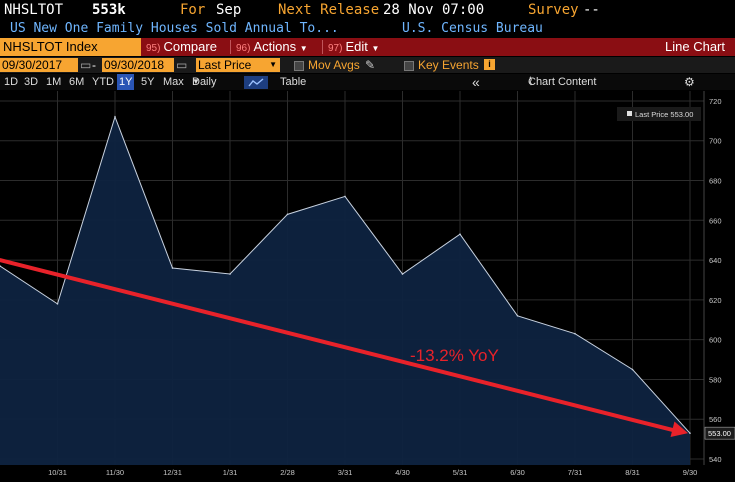  I want to click on next-release-value: 28 Nov 07:00, so click(434, 10).